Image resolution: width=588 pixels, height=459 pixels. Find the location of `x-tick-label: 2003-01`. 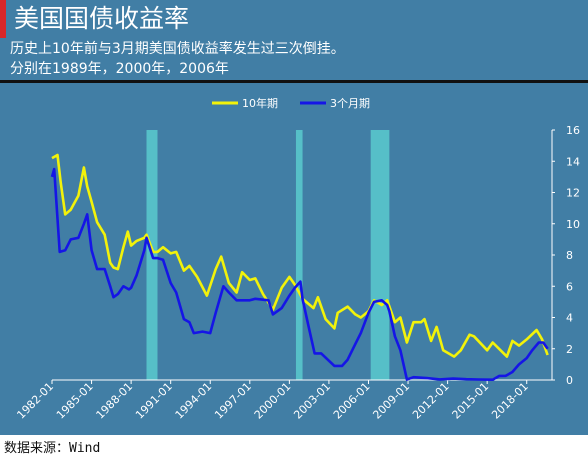

x-tick-label: 2003-01 is located at coordinates (312, 401).